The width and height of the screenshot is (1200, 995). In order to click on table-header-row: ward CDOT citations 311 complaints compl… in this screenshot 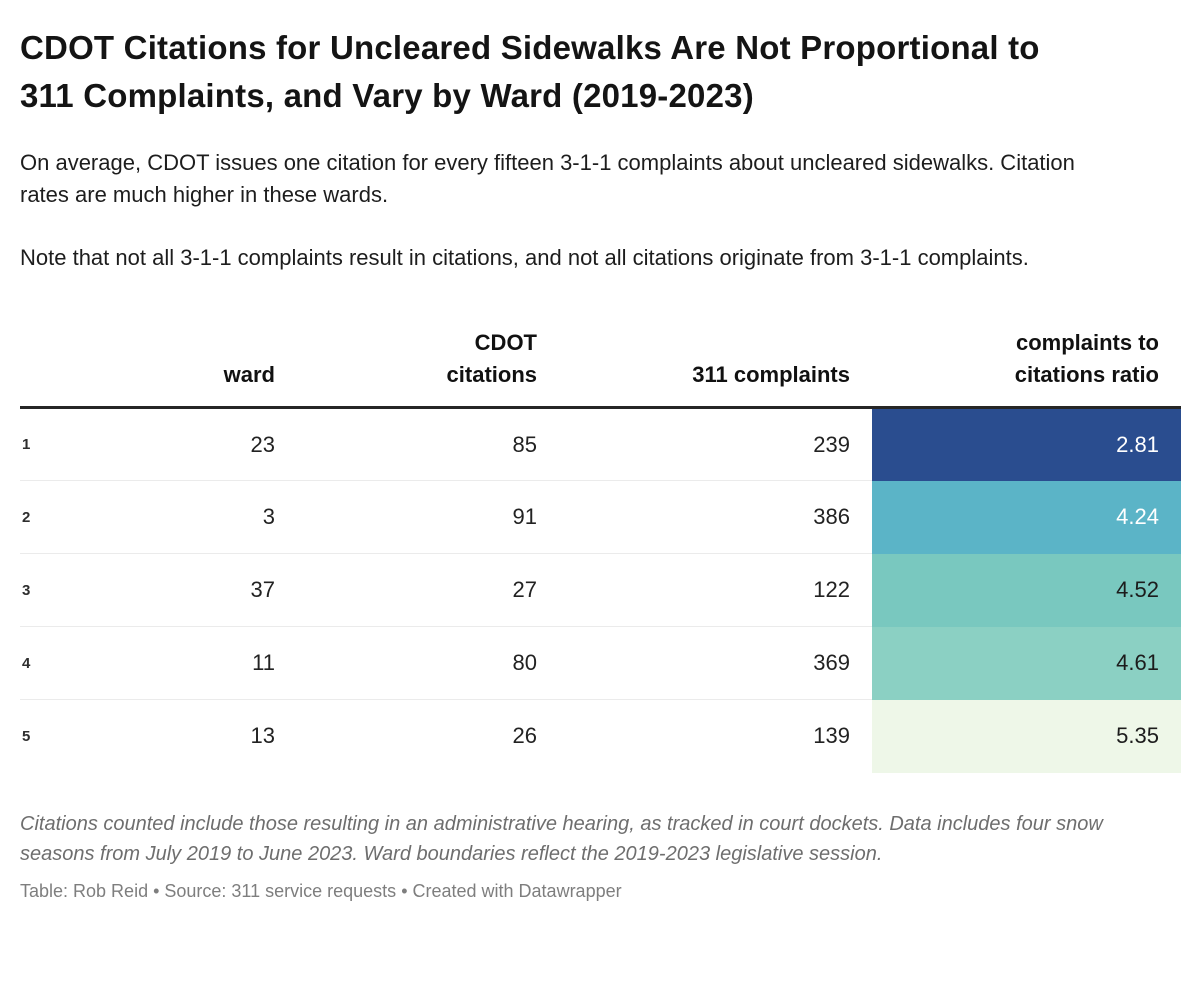, I will do `click(600, 368)`.